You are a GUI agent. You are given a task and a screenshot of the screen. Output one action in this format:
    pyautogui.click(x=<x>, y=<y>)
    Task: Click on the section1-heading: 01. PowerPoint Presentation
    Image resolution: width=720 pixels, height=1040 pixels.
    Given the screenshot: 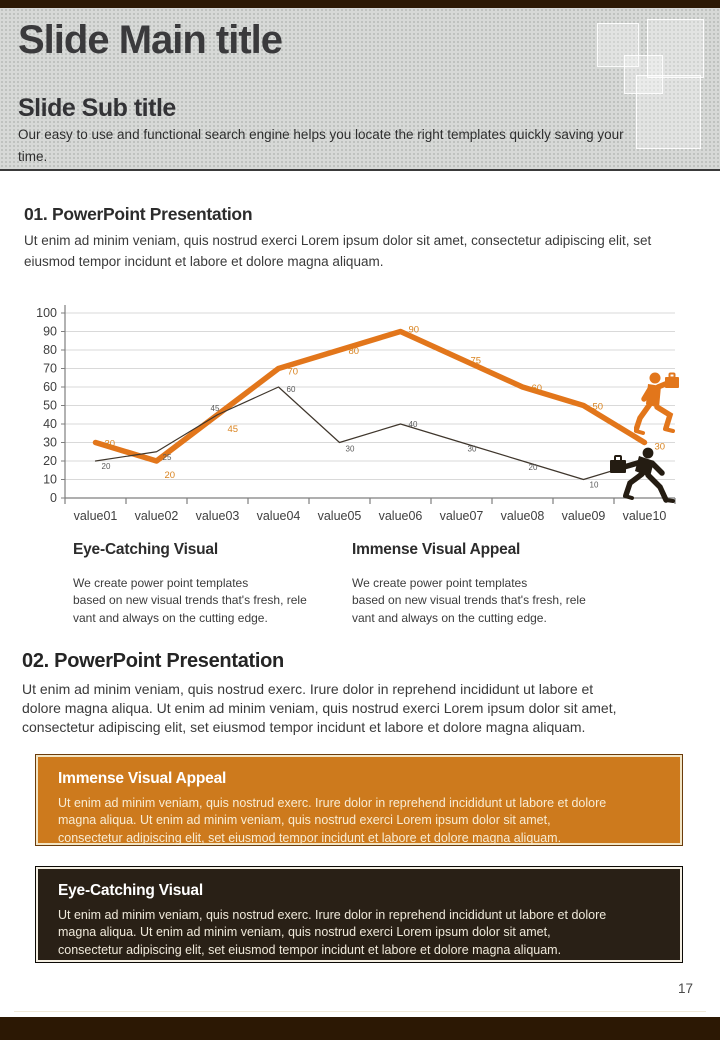 What is the action you would take?
    pyautogui.click(x=138, y=214)
    